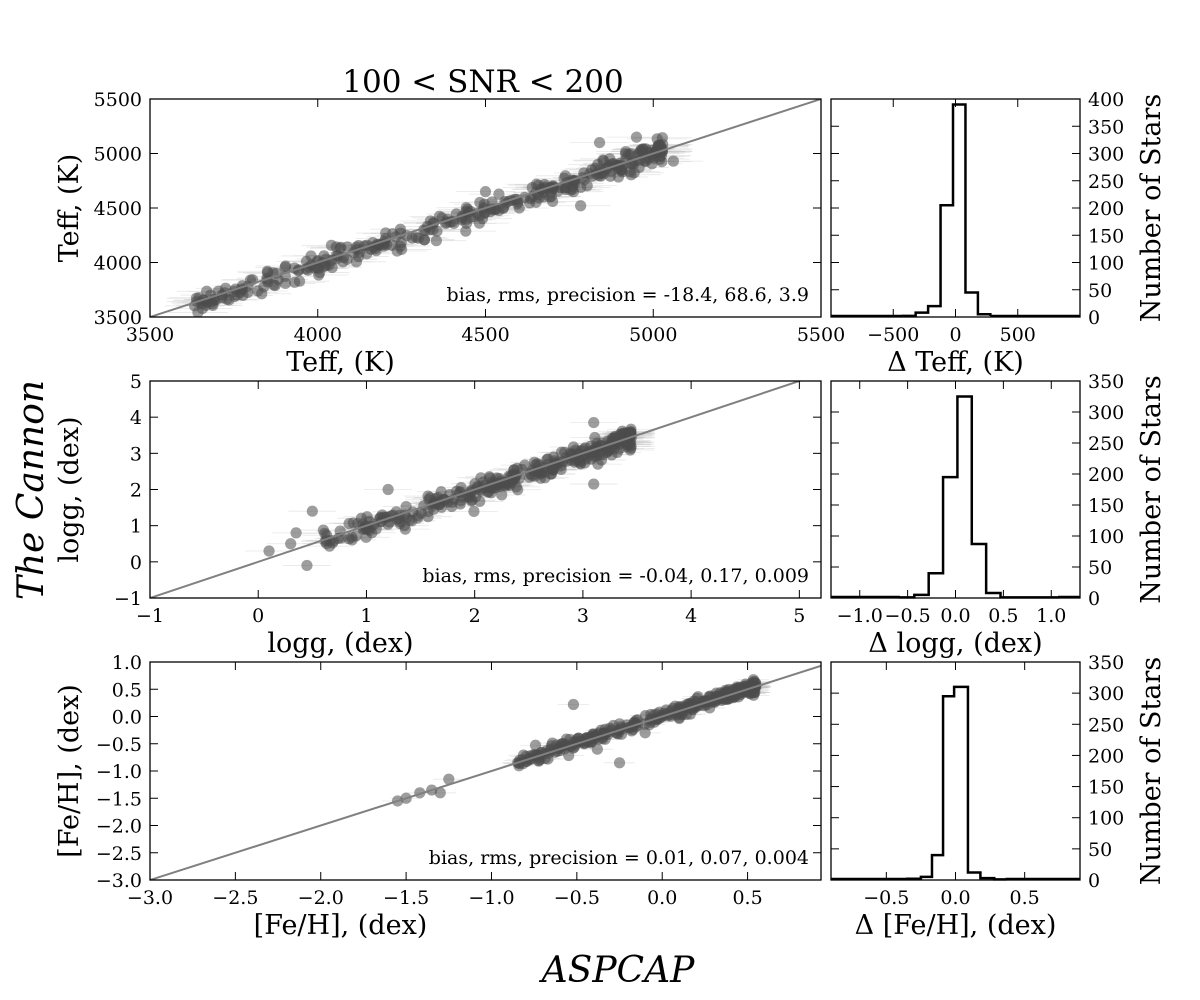  Describe the element at coordinates (118, 209) in the screenshot. I see `y-tick-label: 4500` at that location.